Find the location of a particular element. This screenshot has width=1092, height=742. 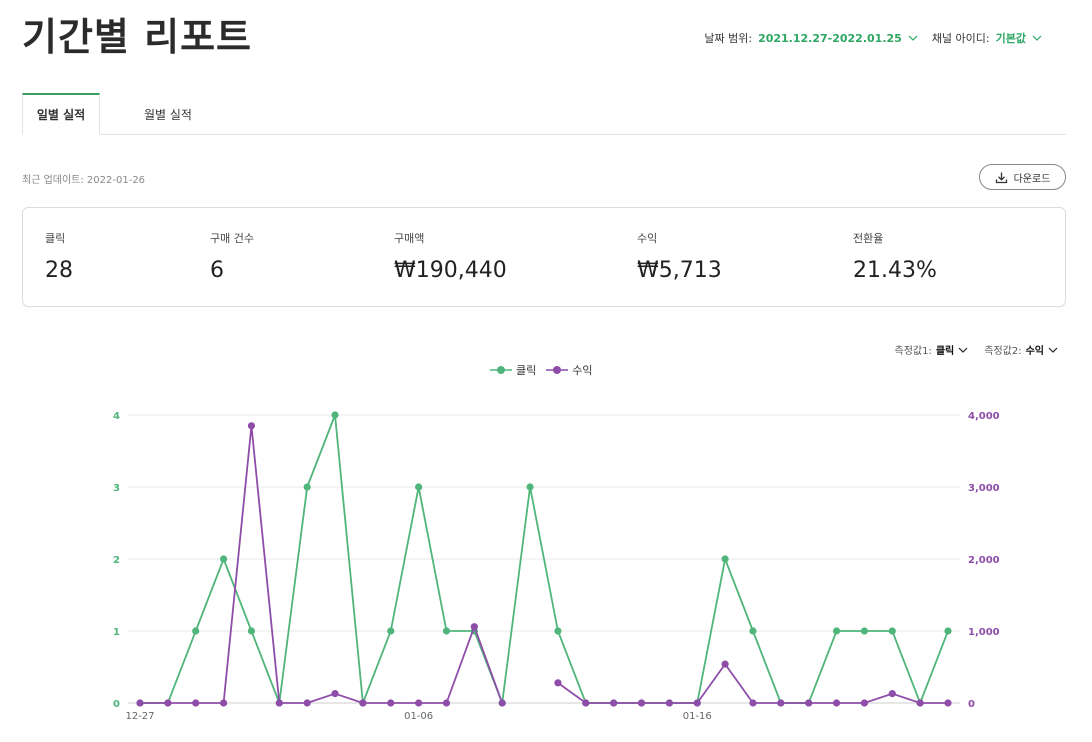

channel-id-filter: 채널 아이디: 기본값 is located at coordinates (987, 38).